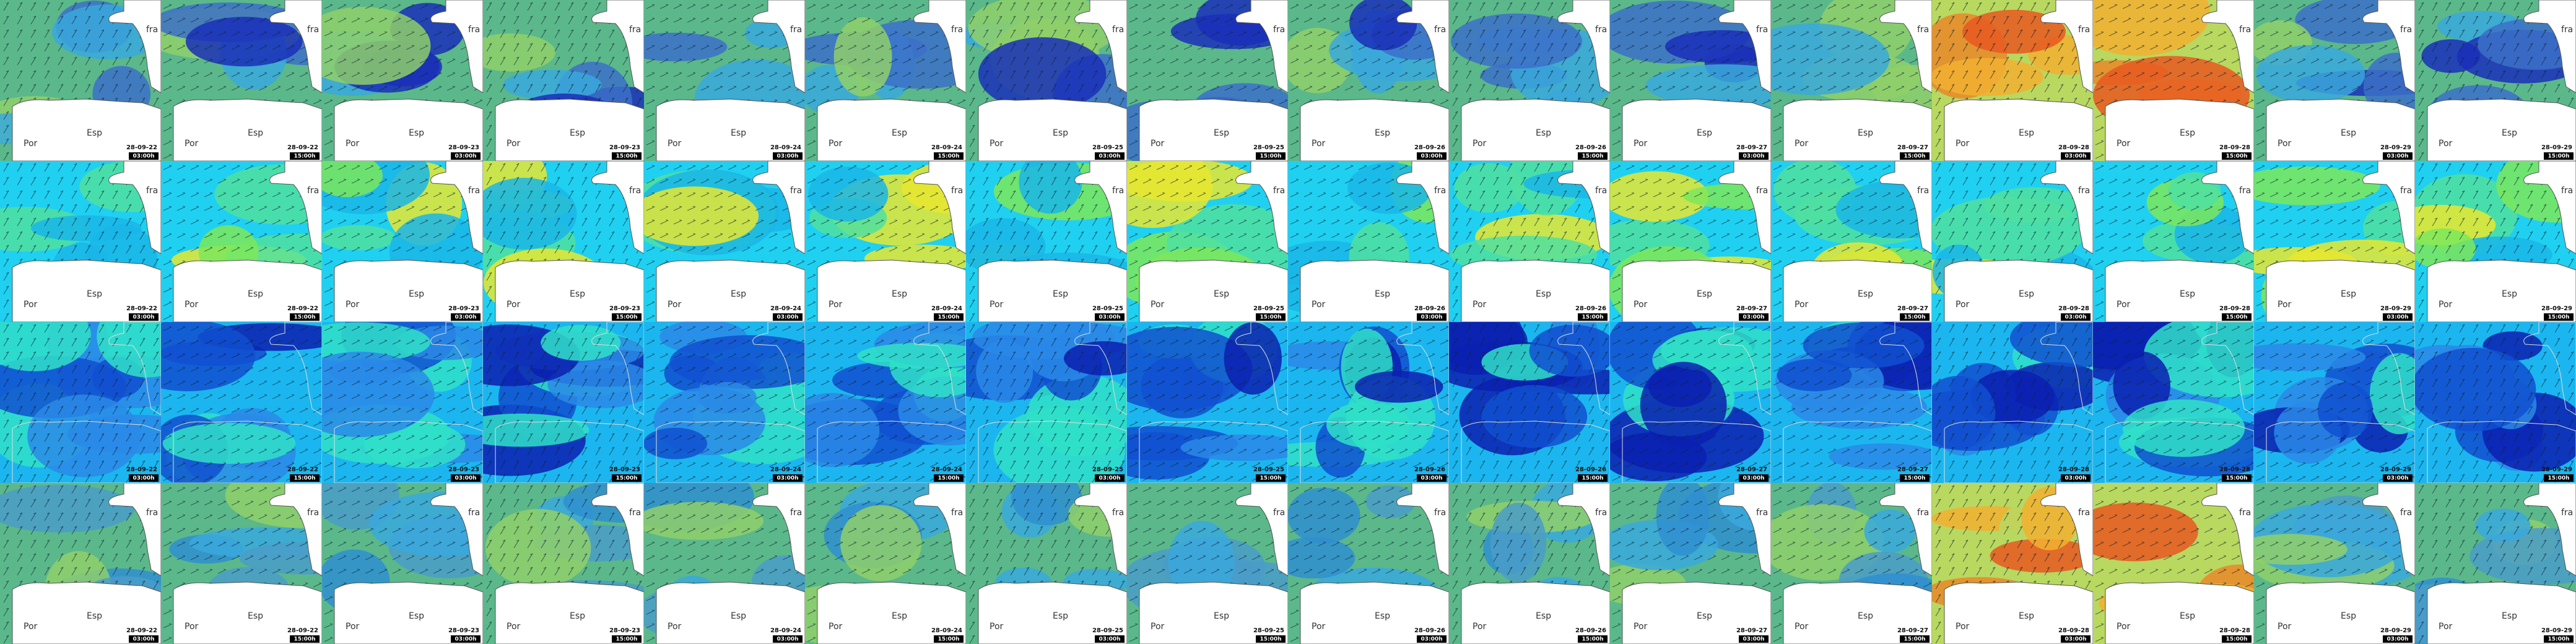 The height and width of the screenshot is (644, 2576). I want to click on map-tile: 28-09-29 15:00h, so click(2495, 402).